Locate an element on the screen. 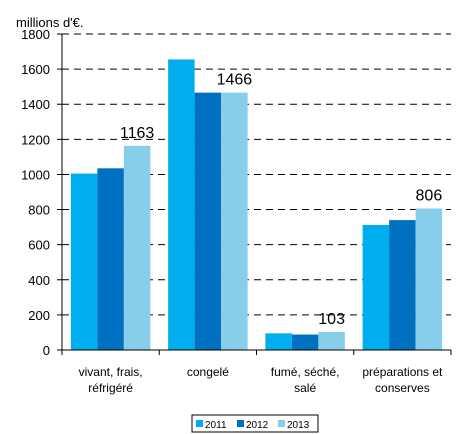 Image resolution: width=459 pixels, height=434 pixels. legend-label-2011: 2011 is located at coordinates (216, 425).